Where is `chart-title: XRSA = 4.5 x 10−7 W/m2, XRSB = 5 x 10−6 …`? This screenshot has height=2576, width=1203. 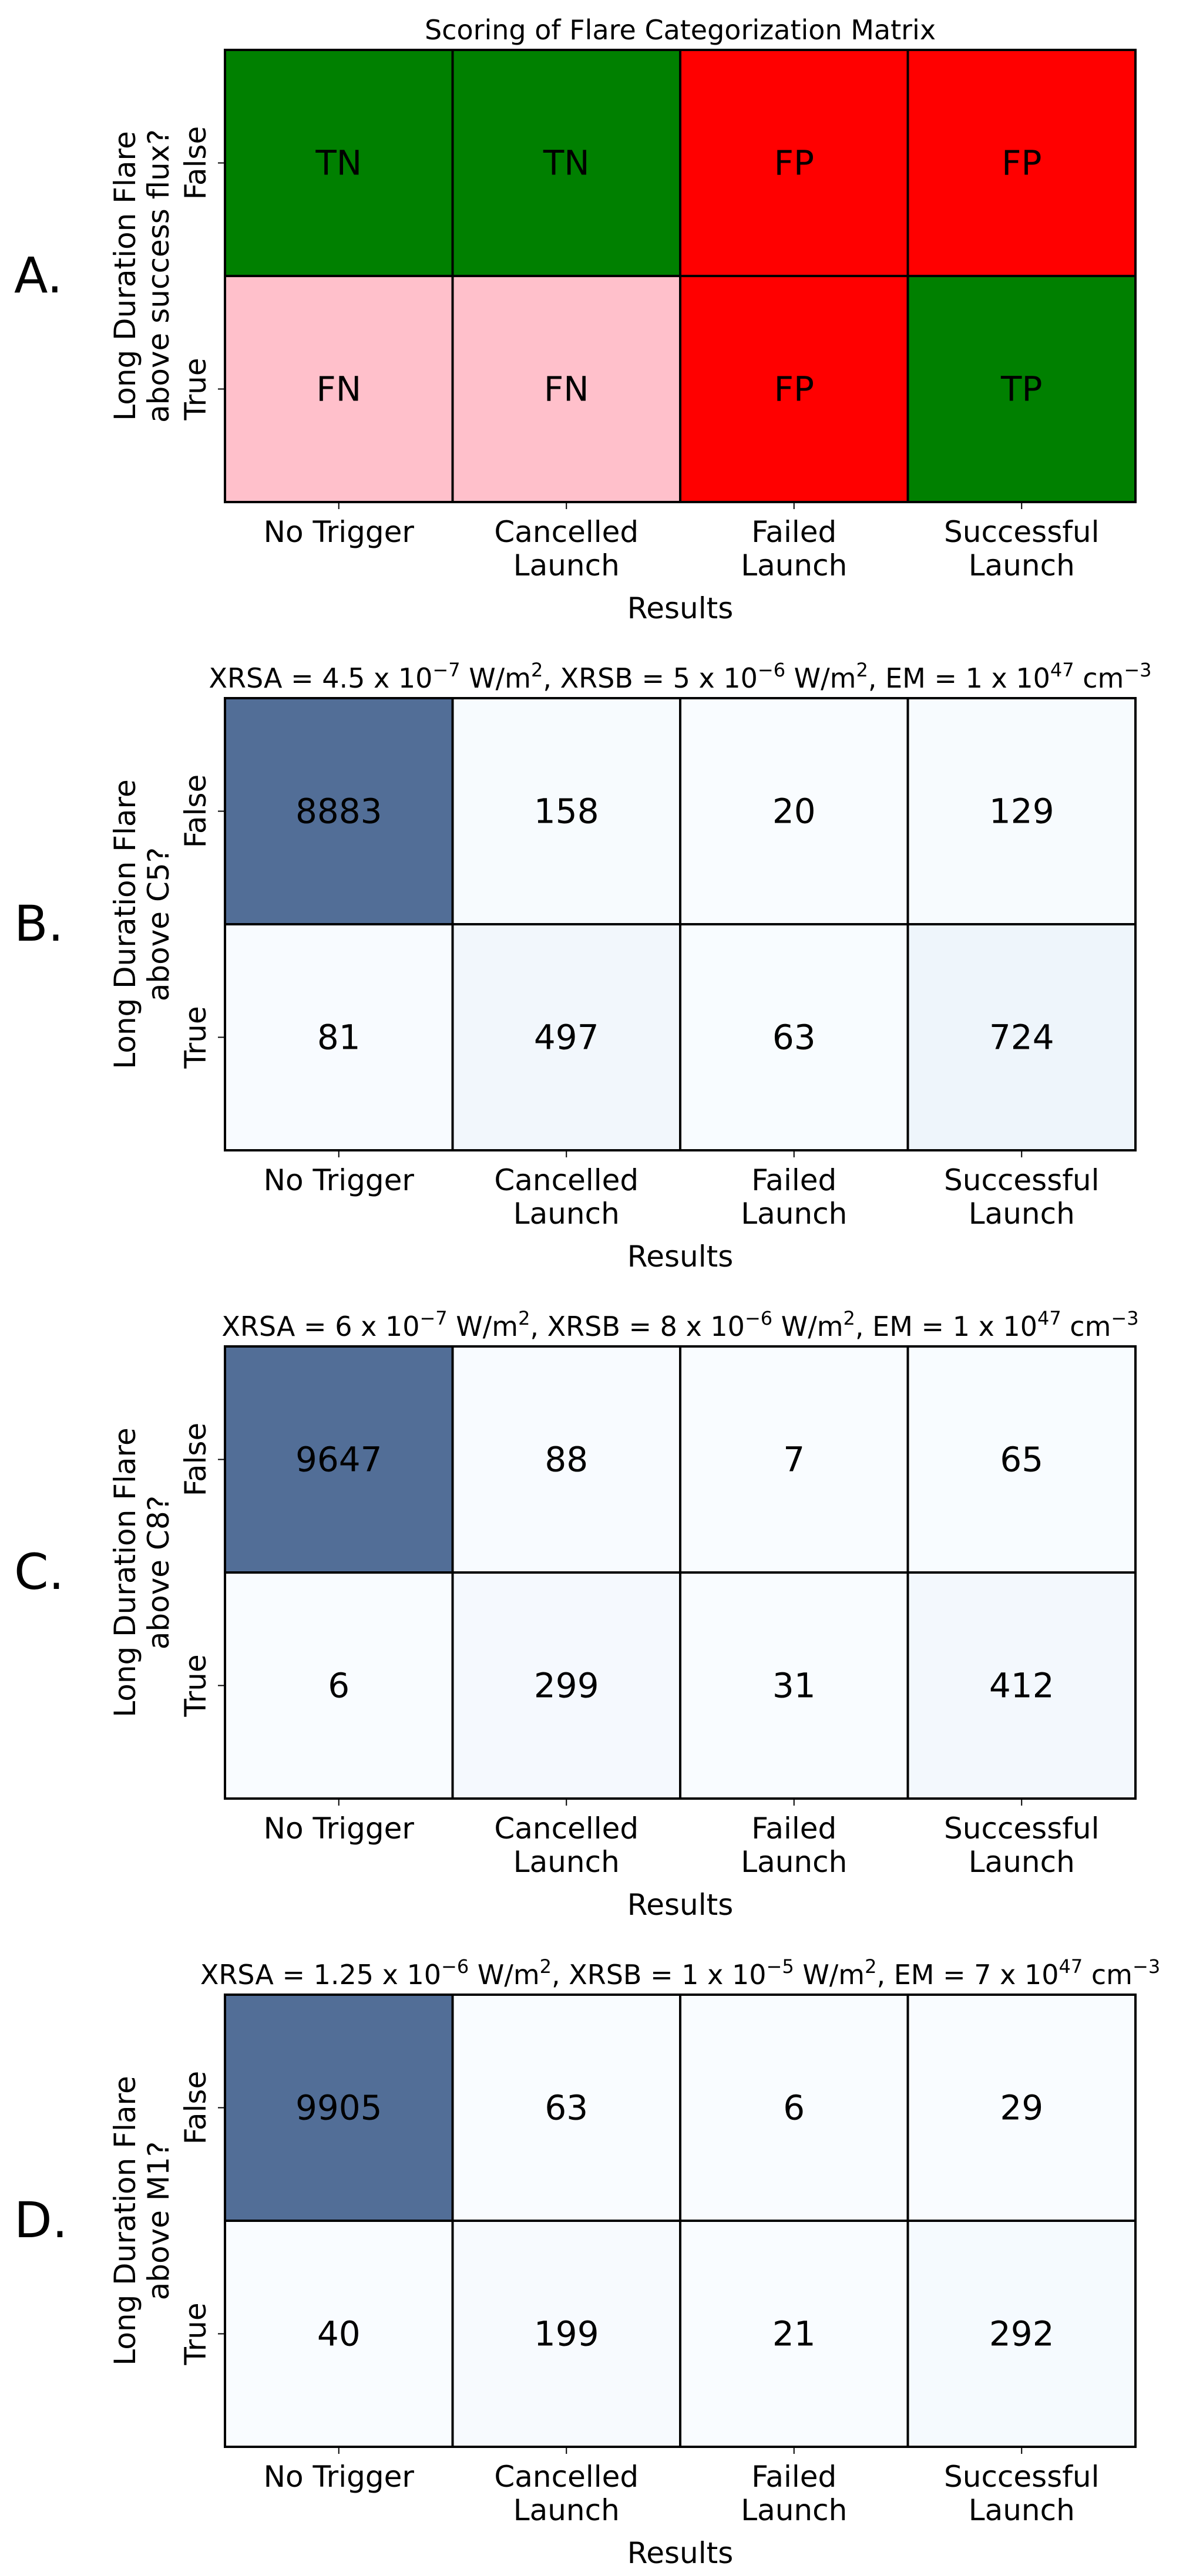
chart-title: XRSA = 4.5 x 10−7 W/m2, XRSB = 5 x 10−6 … is located at coordinates (680, 676).